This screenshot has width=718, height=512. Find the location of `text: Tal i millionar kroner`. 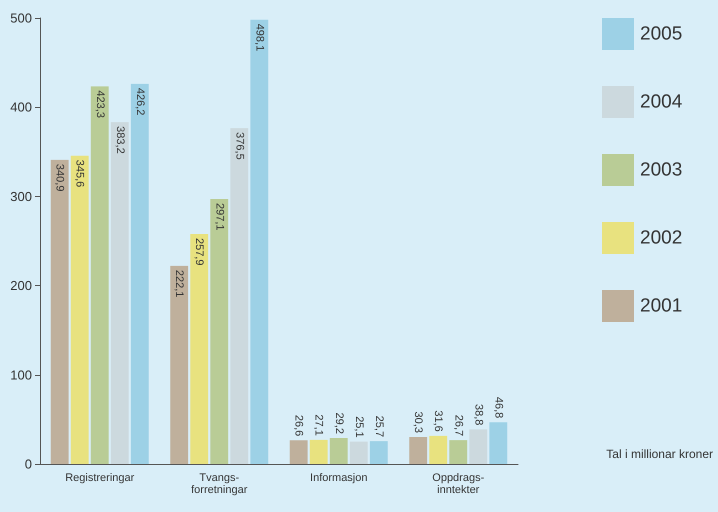

text: Tal i millionar kroner is located at coordinates (660, 454).